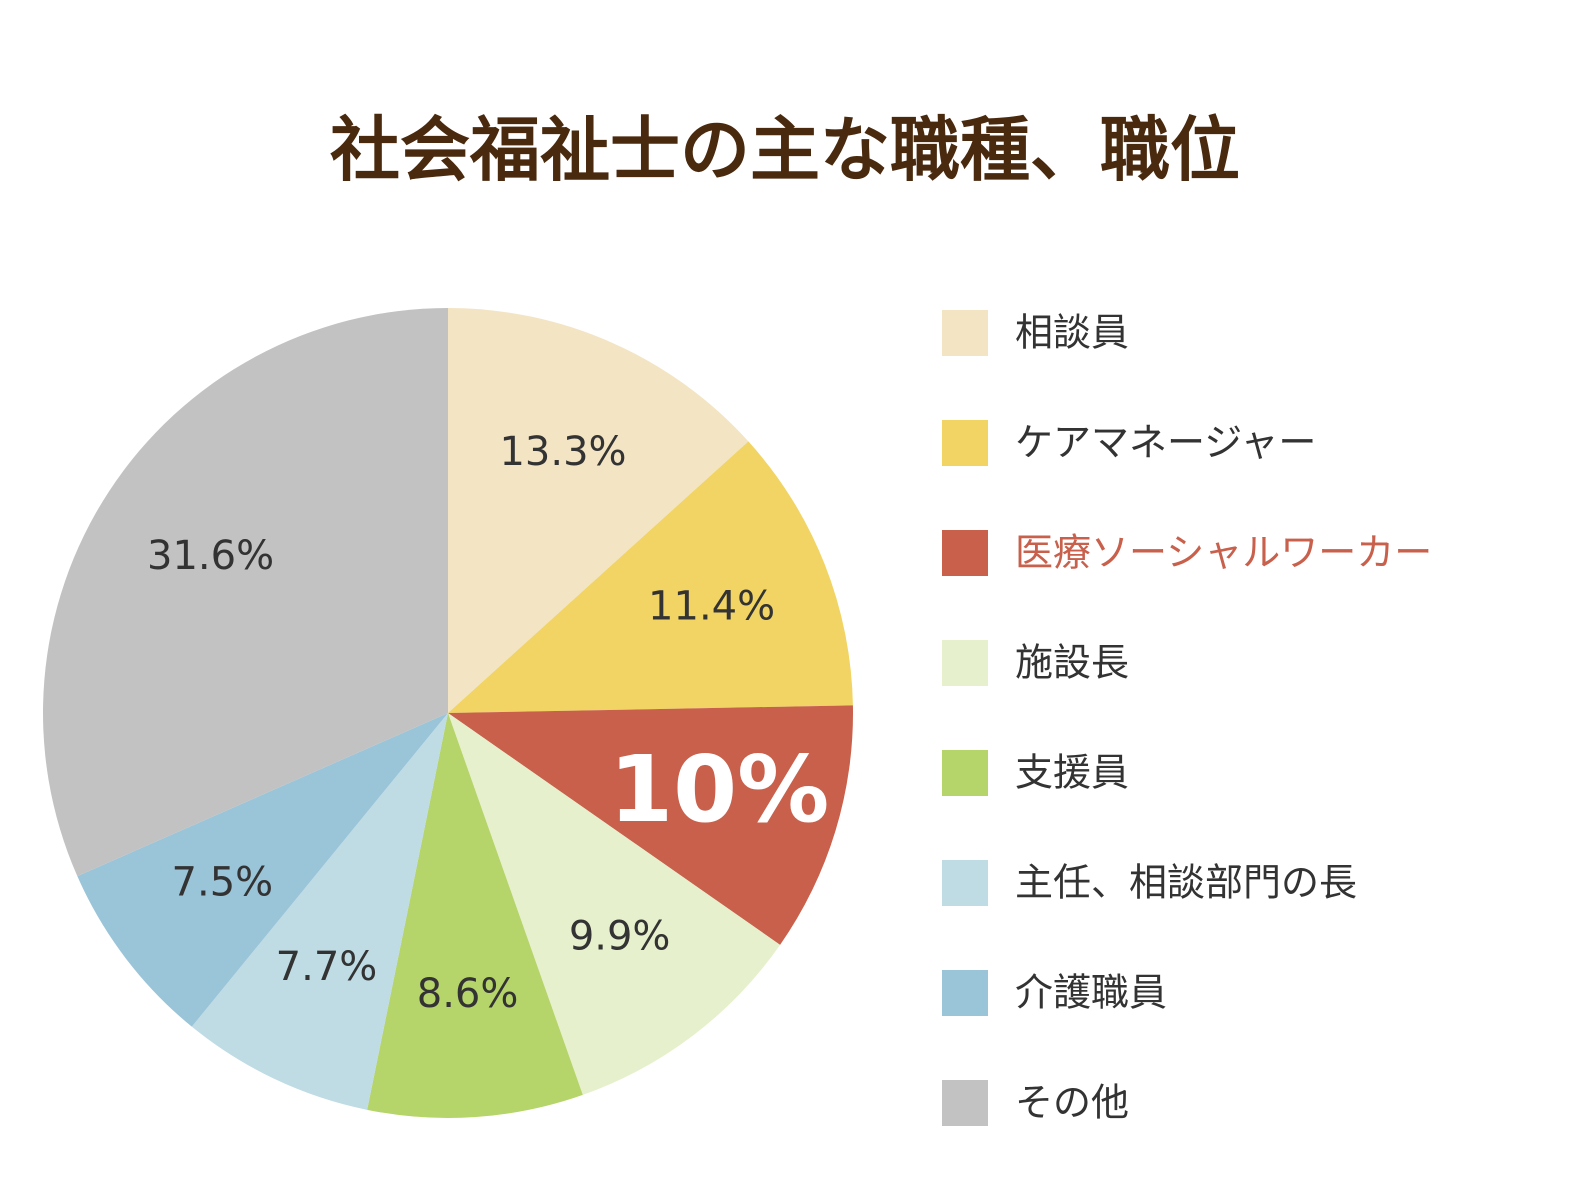 This screenshot has height=1194, width=1592. What do you see at coordinates (785, 150) in the screenshot?
I see `chart-title: 社会福祉士の主な職種、職位` at bounding box center [785, 150].